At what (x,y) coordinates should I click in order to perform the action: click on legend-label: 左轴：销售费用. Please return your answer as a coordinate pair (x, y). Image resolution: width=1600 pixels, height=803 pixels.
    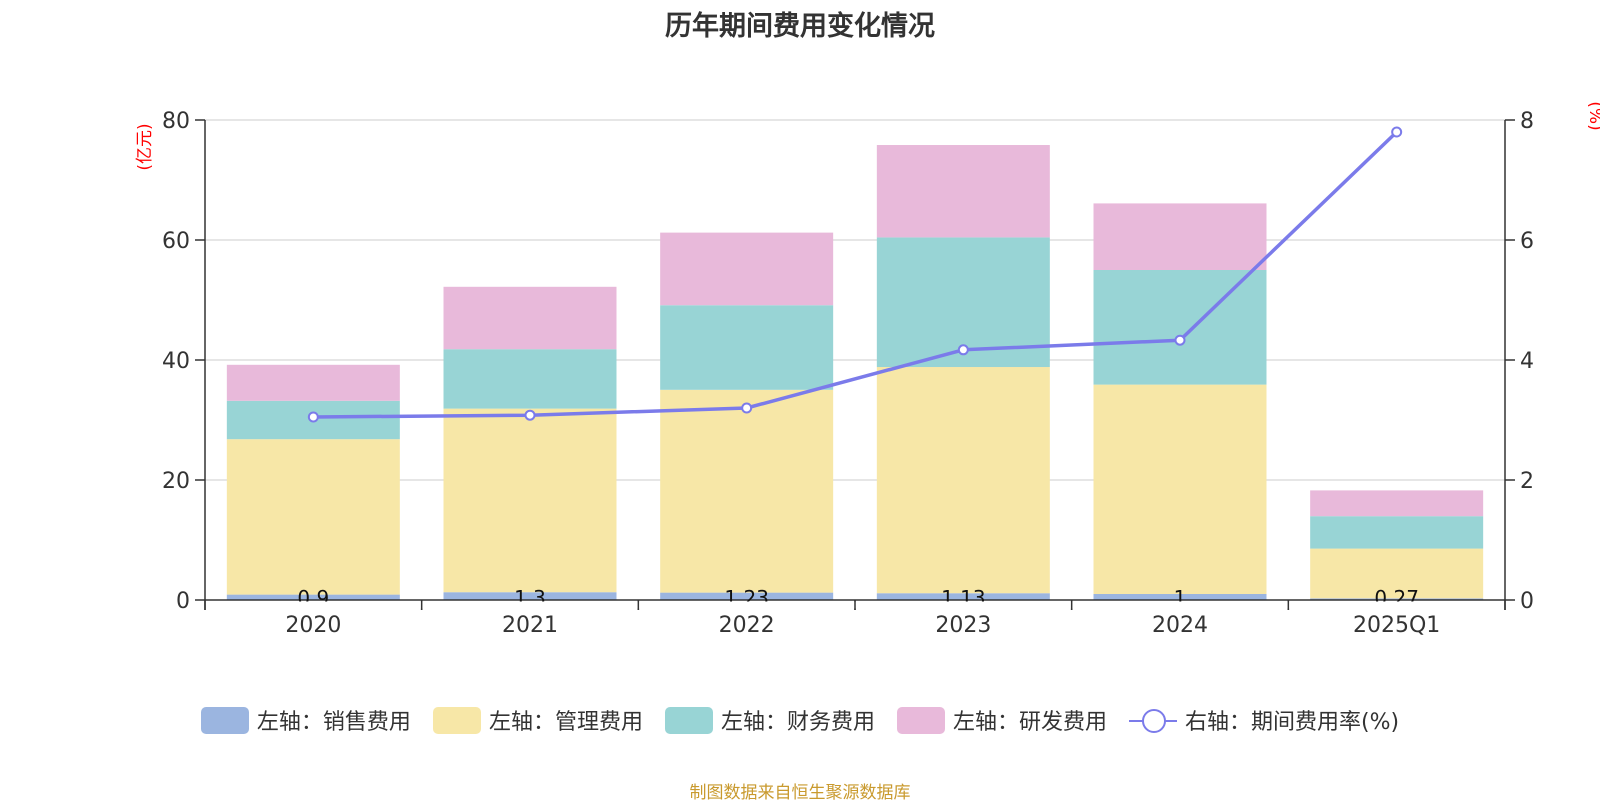
    Looking at the image, I should click on (333, 722).